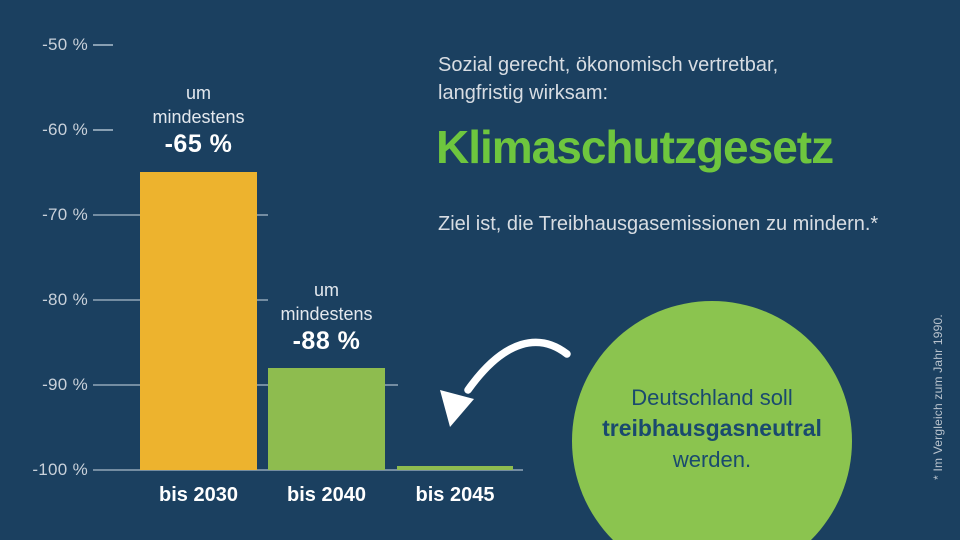 The height and width of the screenshot is (540, 960). What do you see at coordinates (326, 341) in the screenshot?
I see `bar-annotation-value: -88 %` at bounding box center [326, 341].